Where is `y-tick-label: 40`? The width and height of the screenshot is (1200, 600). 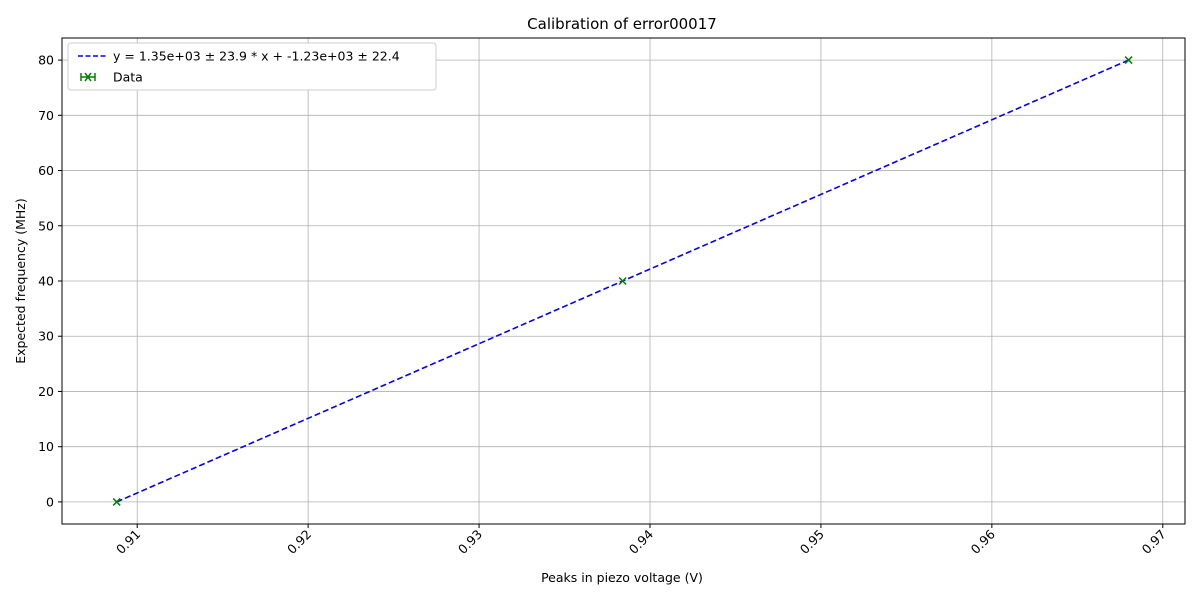 y-tick-label: 40 is located at coordinates (46, 281).